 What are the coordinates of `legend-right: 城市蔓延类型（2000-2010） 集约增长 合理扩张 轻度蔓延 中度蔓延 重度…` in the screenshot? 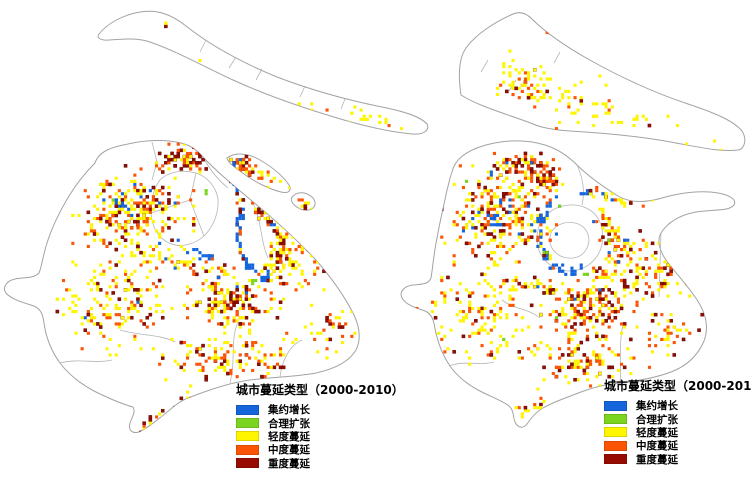 It's located at (677, 421).